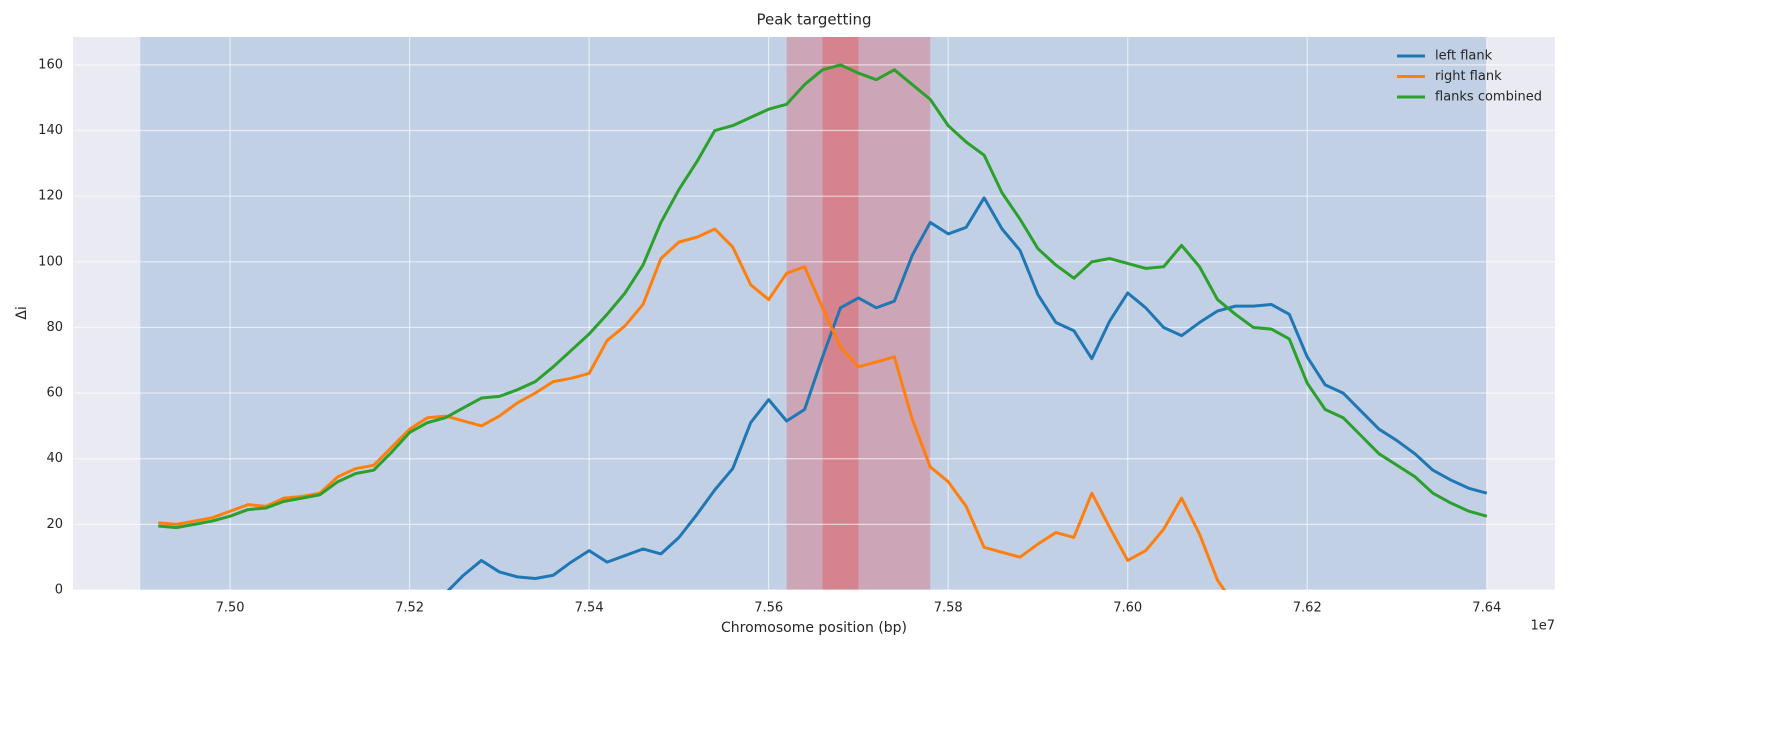 The image size is (1778, 741). I want to click on x-tick-label: 7.64, so click(1486, 608).